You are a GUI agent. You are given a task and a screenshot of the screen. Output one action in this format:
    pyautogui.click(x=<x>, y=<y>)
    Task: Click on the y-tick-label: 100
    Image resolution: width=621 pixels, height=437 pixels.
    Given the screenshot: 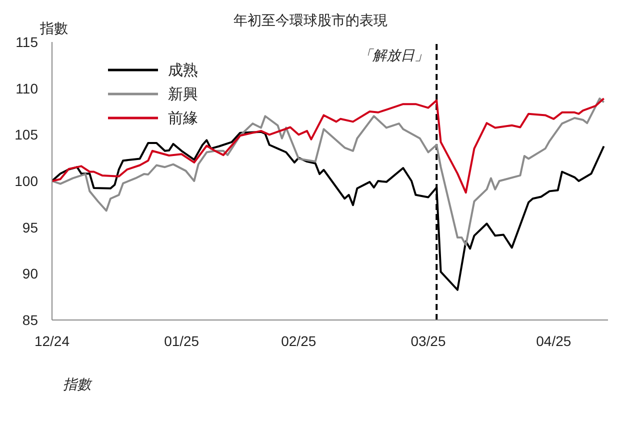 What is the action you would take?
    pyautogui.click(x=26, y=180)
    